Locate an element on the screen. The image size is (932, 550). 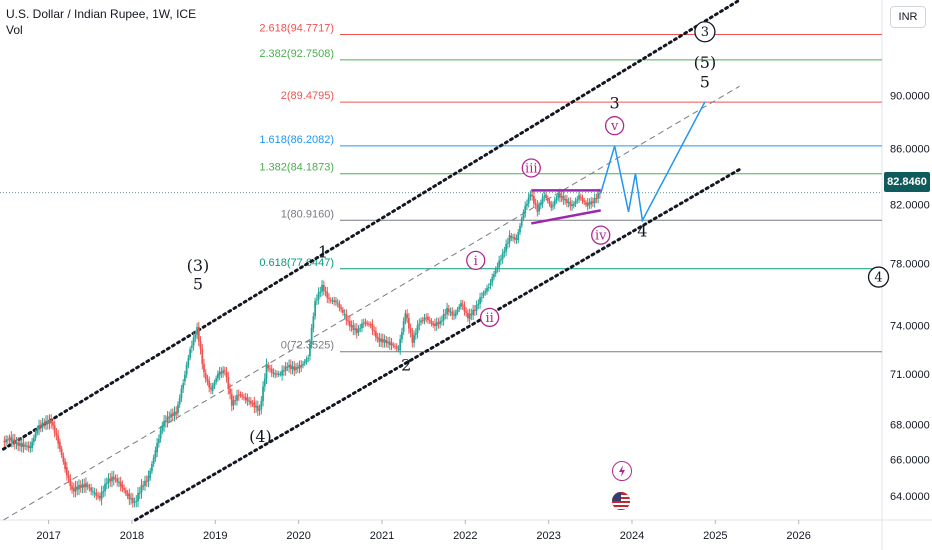
wave-label-7: iii is located at coordinates (531, 168).